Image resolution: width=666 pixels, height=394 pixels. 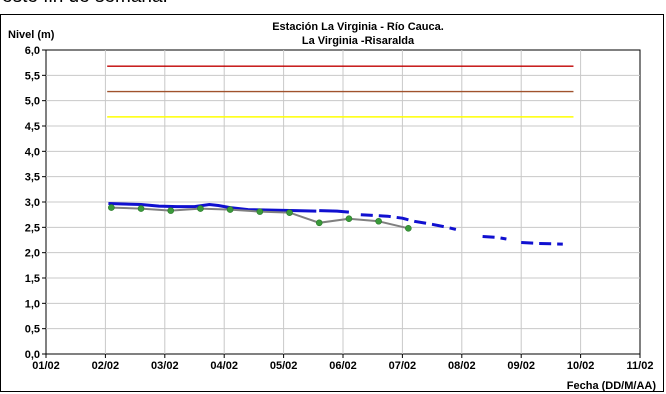 I want to click on y-tick-label: 3,5, so click(x=32, y=178).